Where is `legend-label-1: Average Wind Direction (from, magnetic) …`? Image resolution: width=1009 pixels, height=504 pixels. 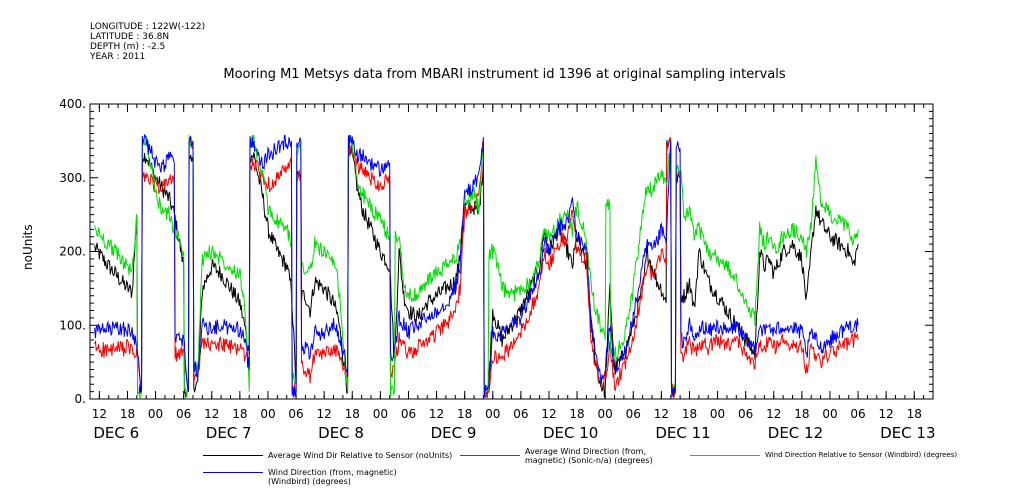 legend-label-1: Average Wind Direction (from, magnetic) … is located at coordinates (589, 456).